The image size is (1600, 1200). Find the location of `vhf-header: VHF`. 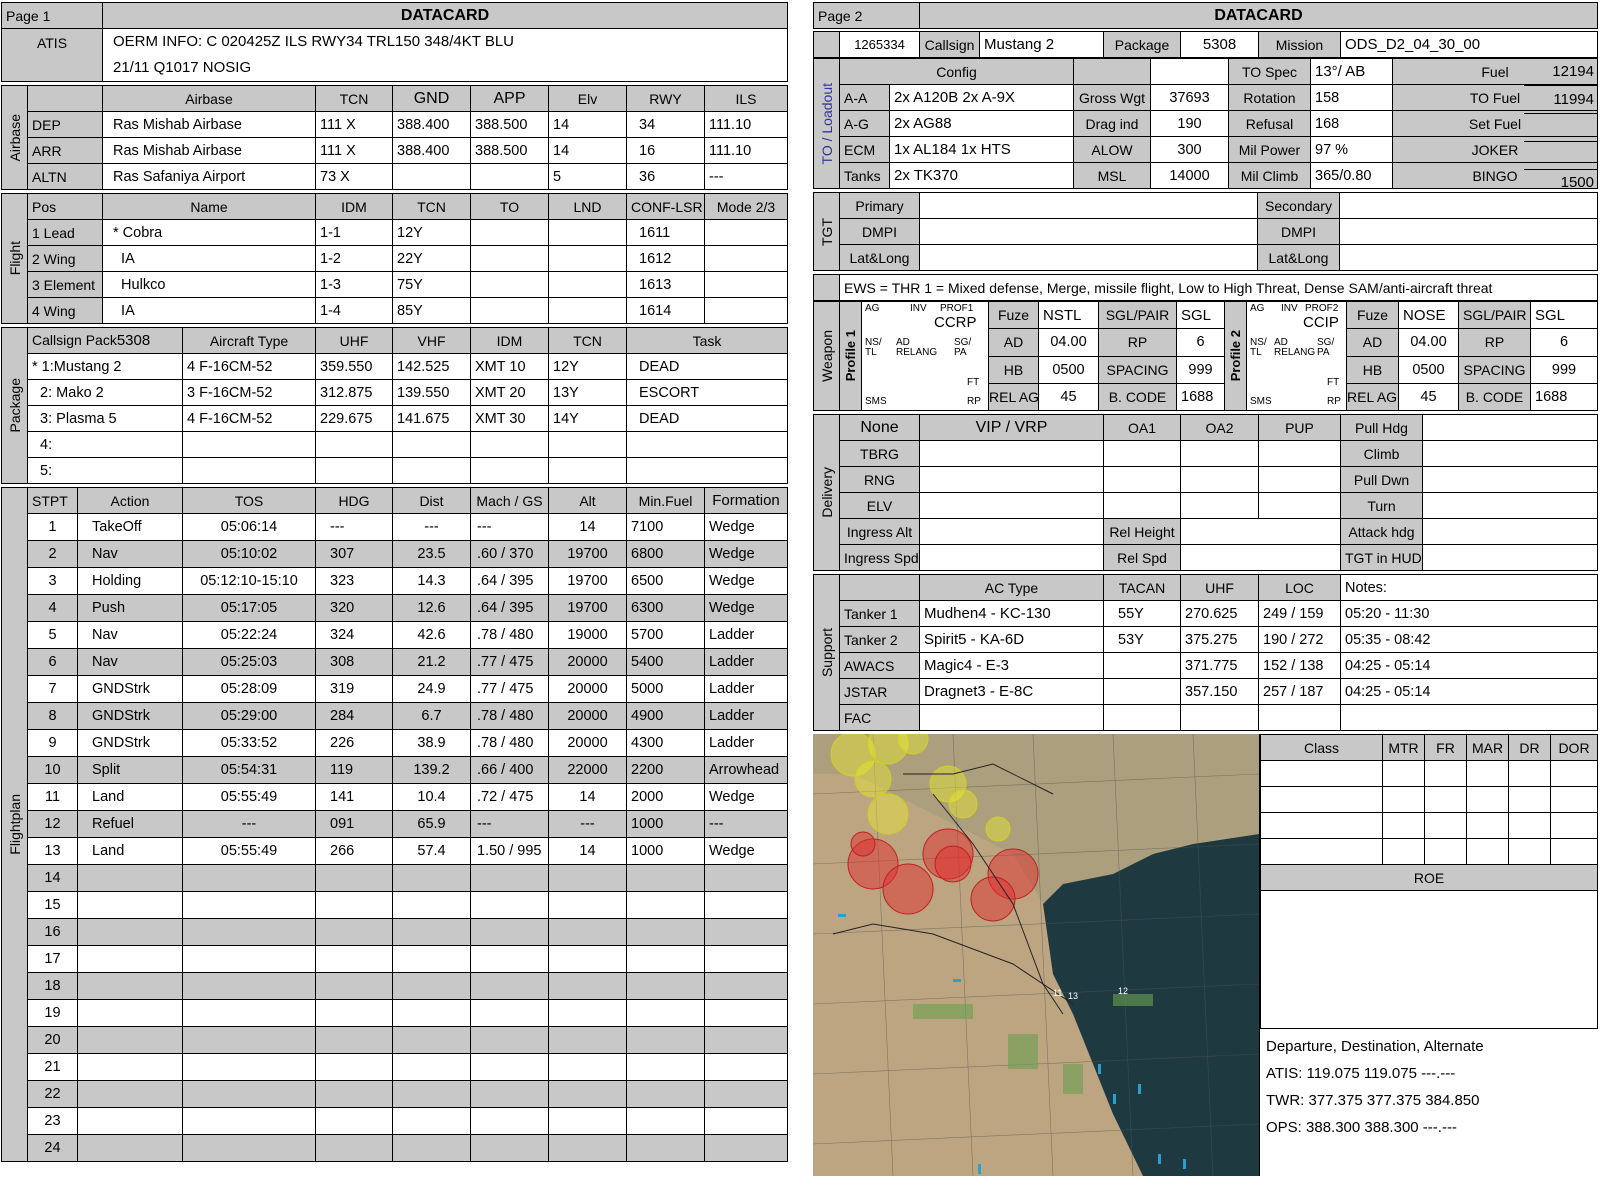

vhf-header: VHF is located at coordinates (431, 340).